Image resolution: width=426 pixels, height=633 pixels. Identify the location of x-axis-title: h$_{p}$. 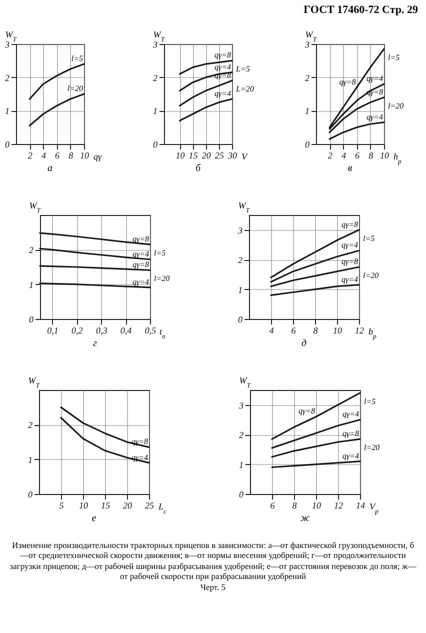
(397, 159).